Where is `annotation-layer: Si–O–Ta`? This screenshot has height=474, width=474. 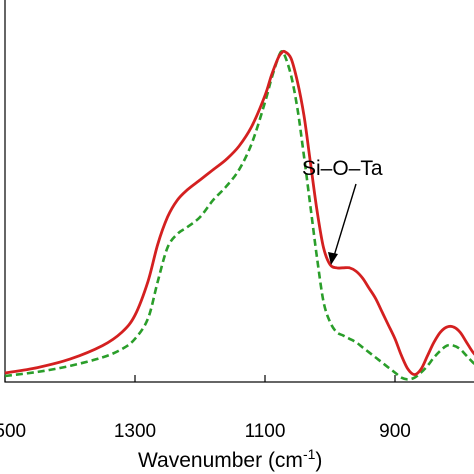
annotation-layer: Si–O–Ta is located at coordinates (342, 211).